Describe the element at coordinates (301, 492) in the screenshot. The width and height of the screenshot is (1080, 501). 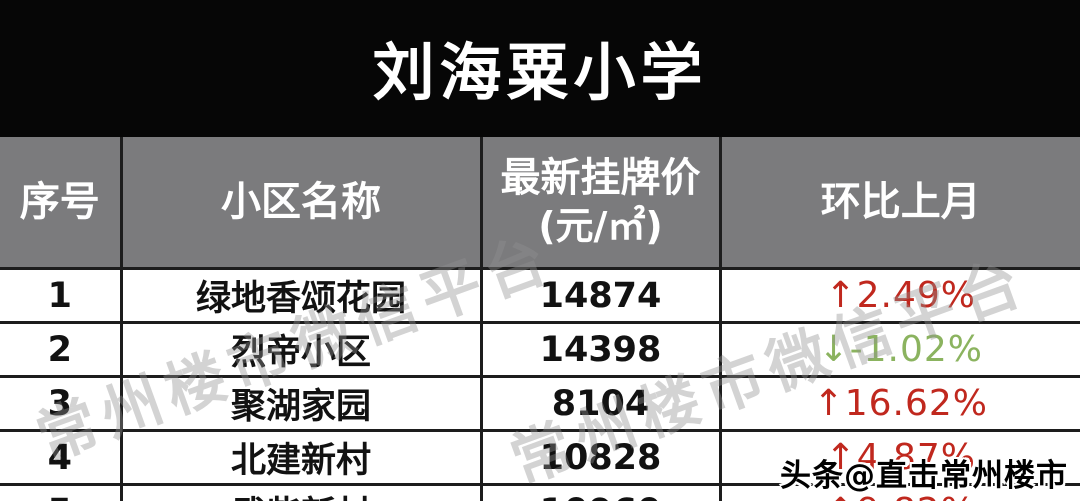
I see `community-name-cell: 武柴新村` at that location.